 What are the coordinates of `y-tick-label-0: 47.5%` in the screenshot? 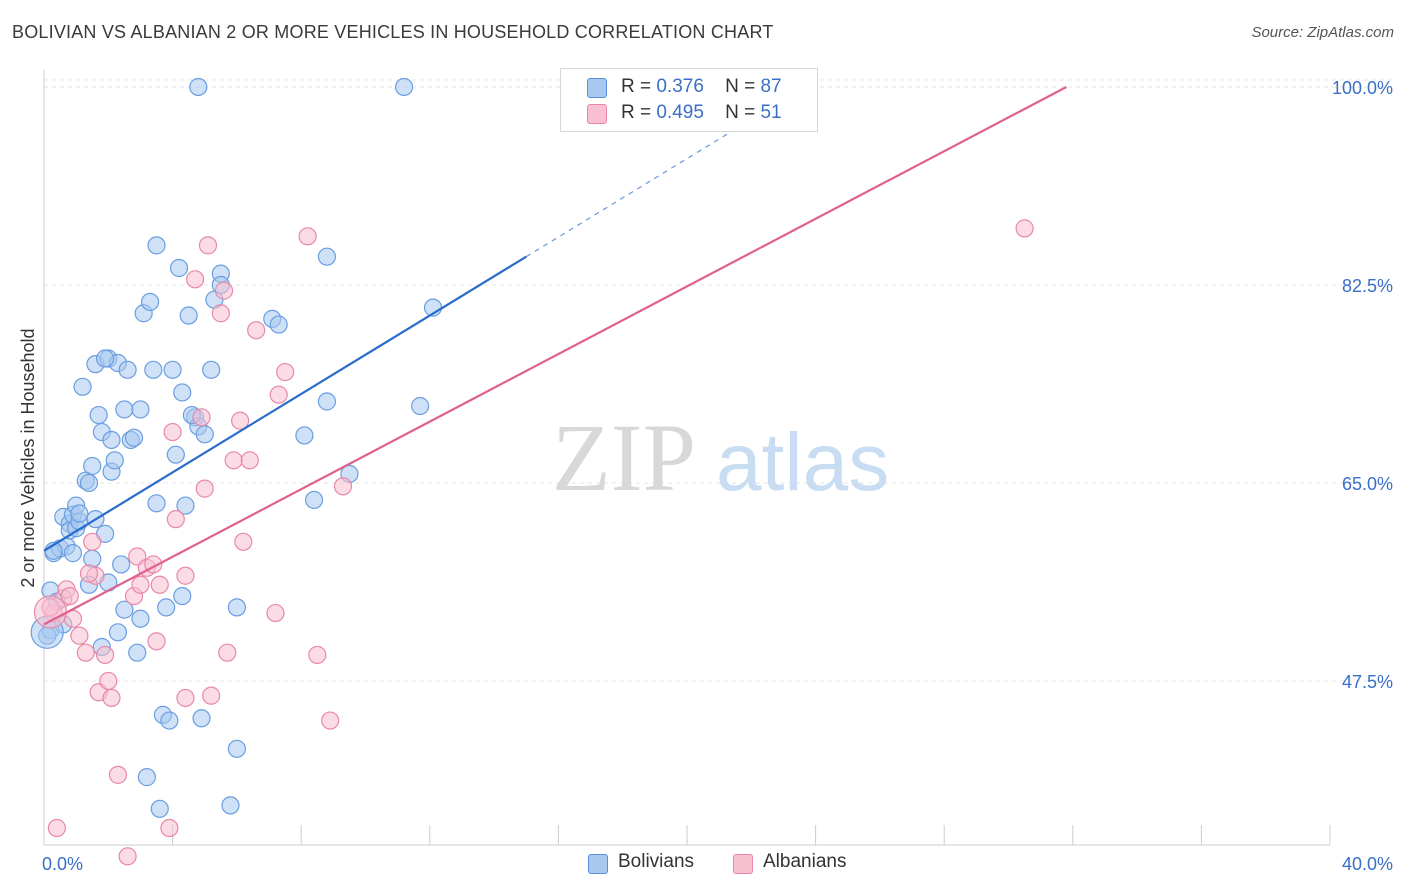 It's located at (1367, 682).